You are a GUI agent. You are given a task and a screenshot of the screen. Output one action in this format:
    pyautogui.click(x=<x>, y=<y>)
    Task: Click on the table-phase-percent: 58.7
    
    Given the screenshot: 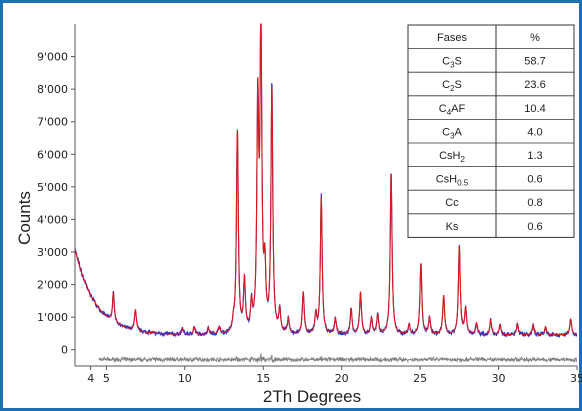 What is the action you would take?
    pyautogui.click(x=534, y=62)
    